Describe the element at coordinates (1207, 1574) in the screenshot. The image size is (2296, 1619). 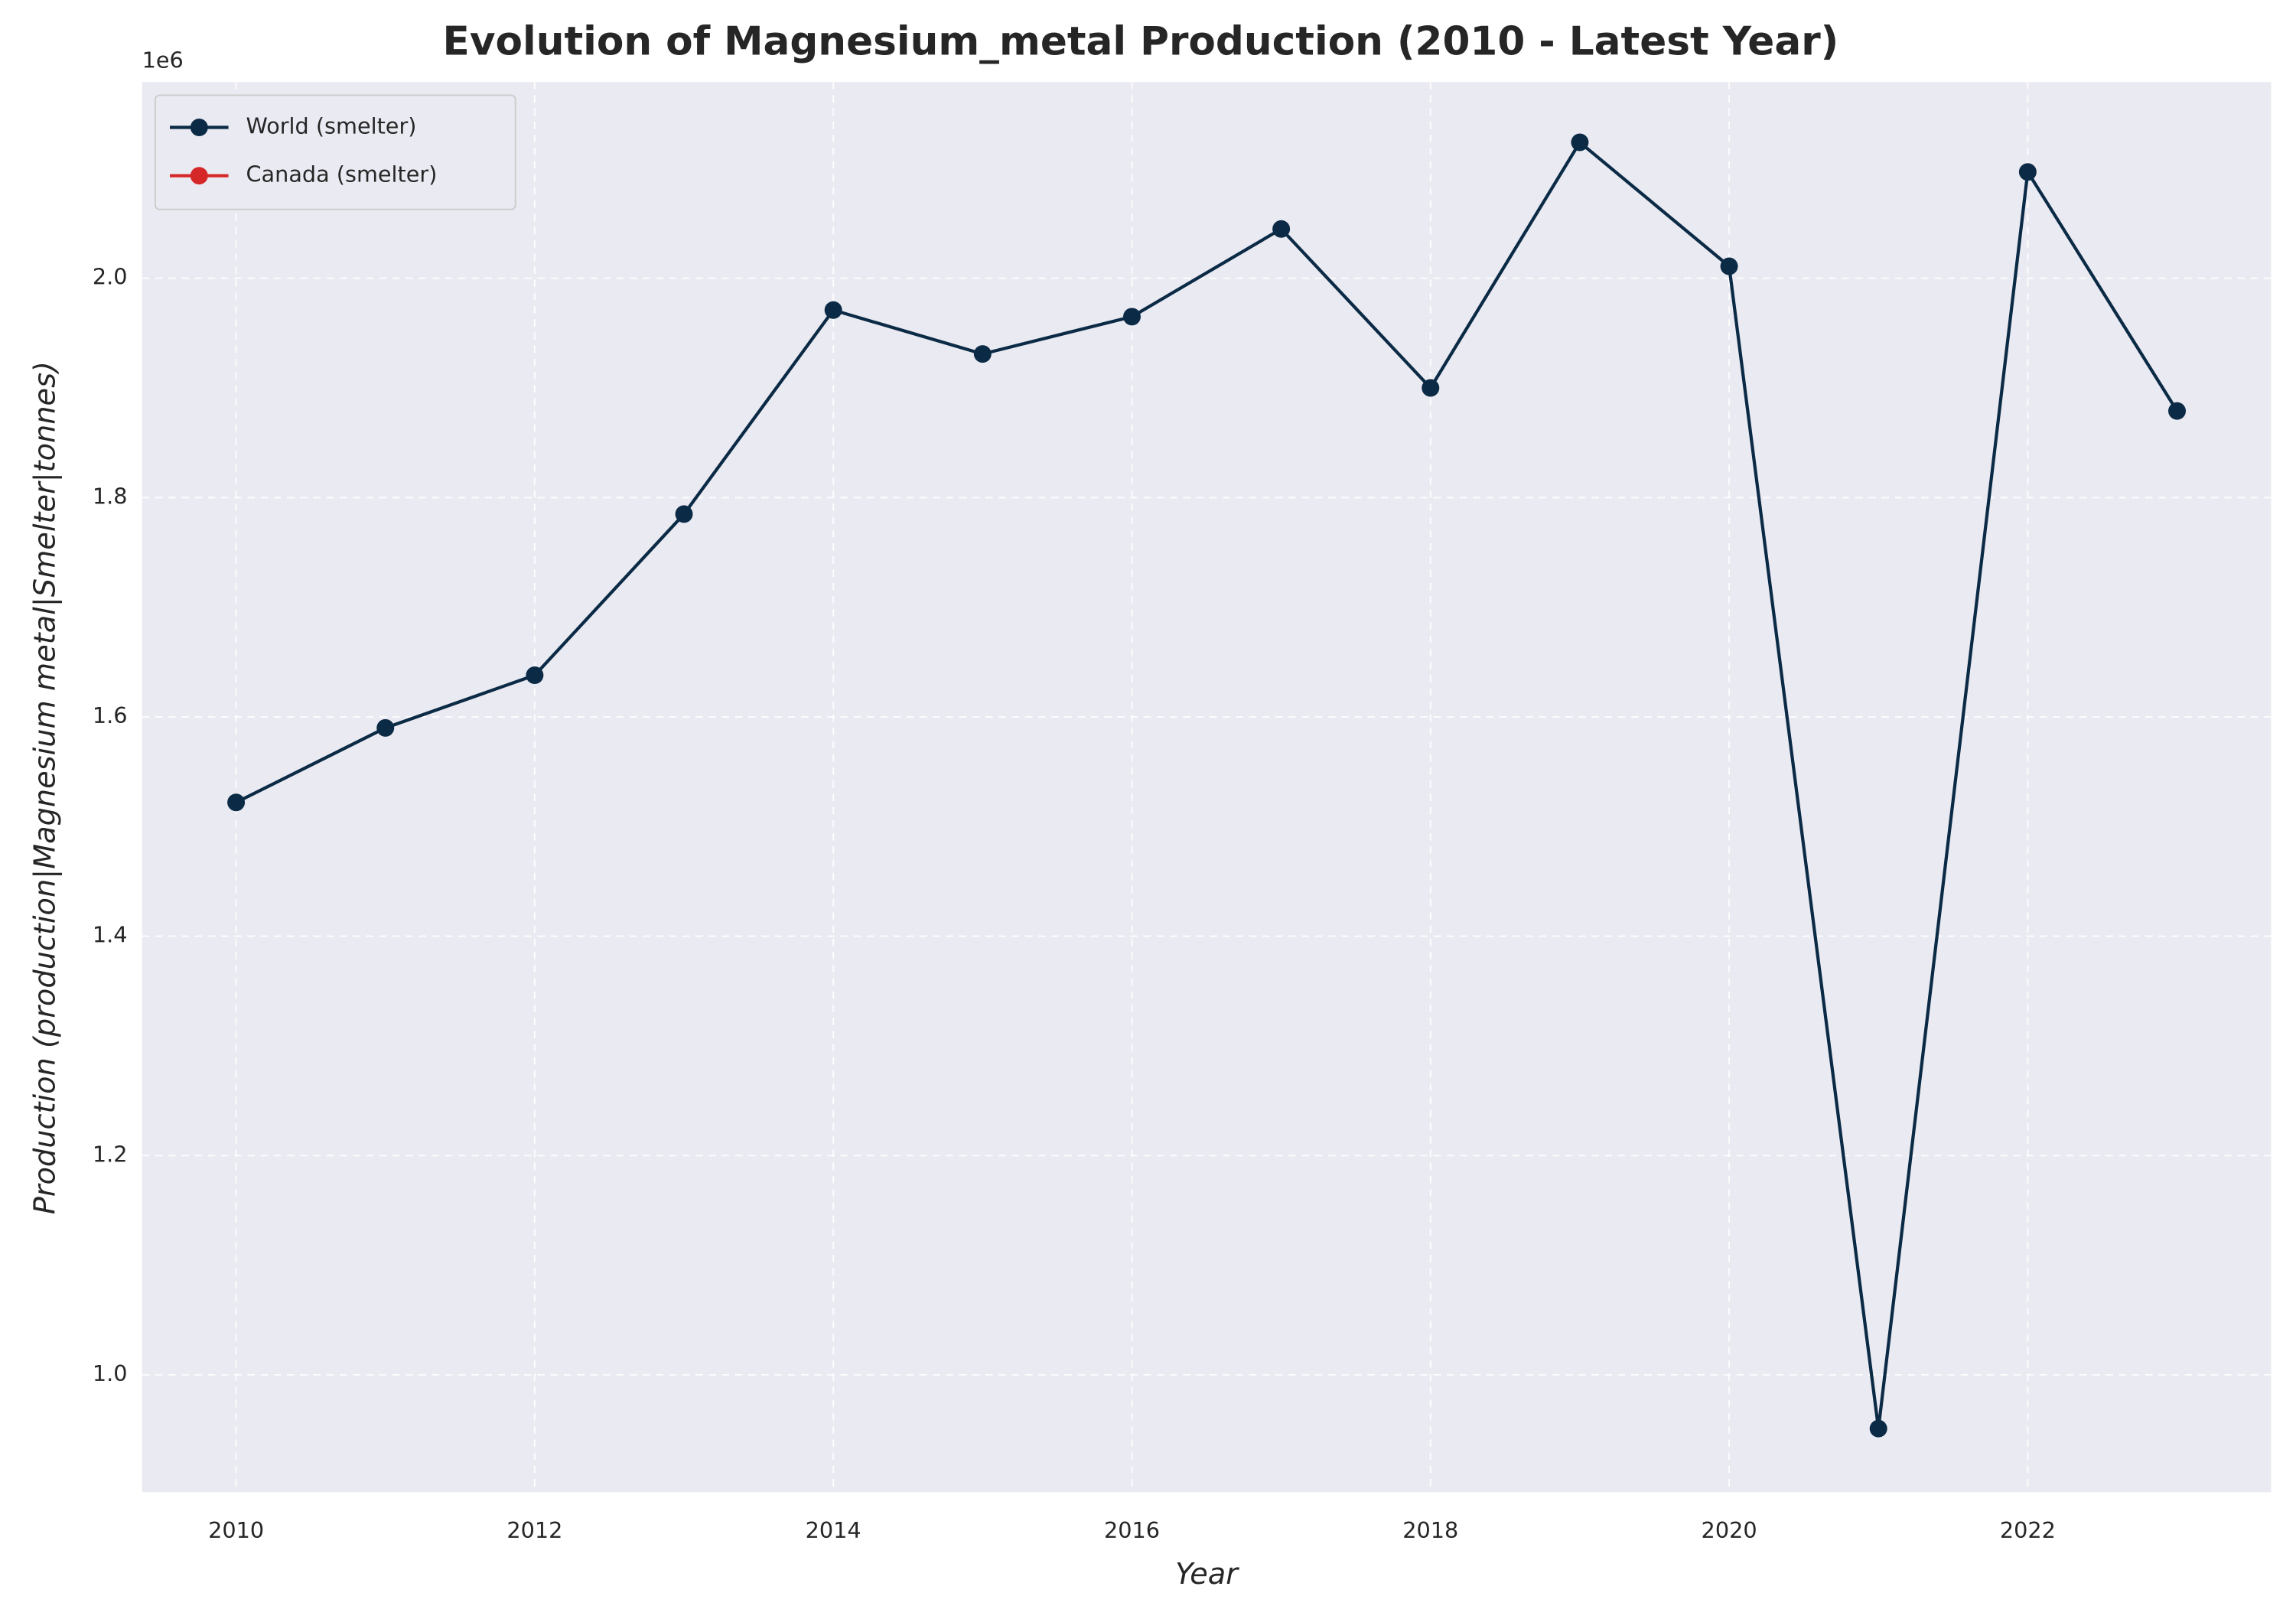
I see `x-axis-label: Year` at that location.